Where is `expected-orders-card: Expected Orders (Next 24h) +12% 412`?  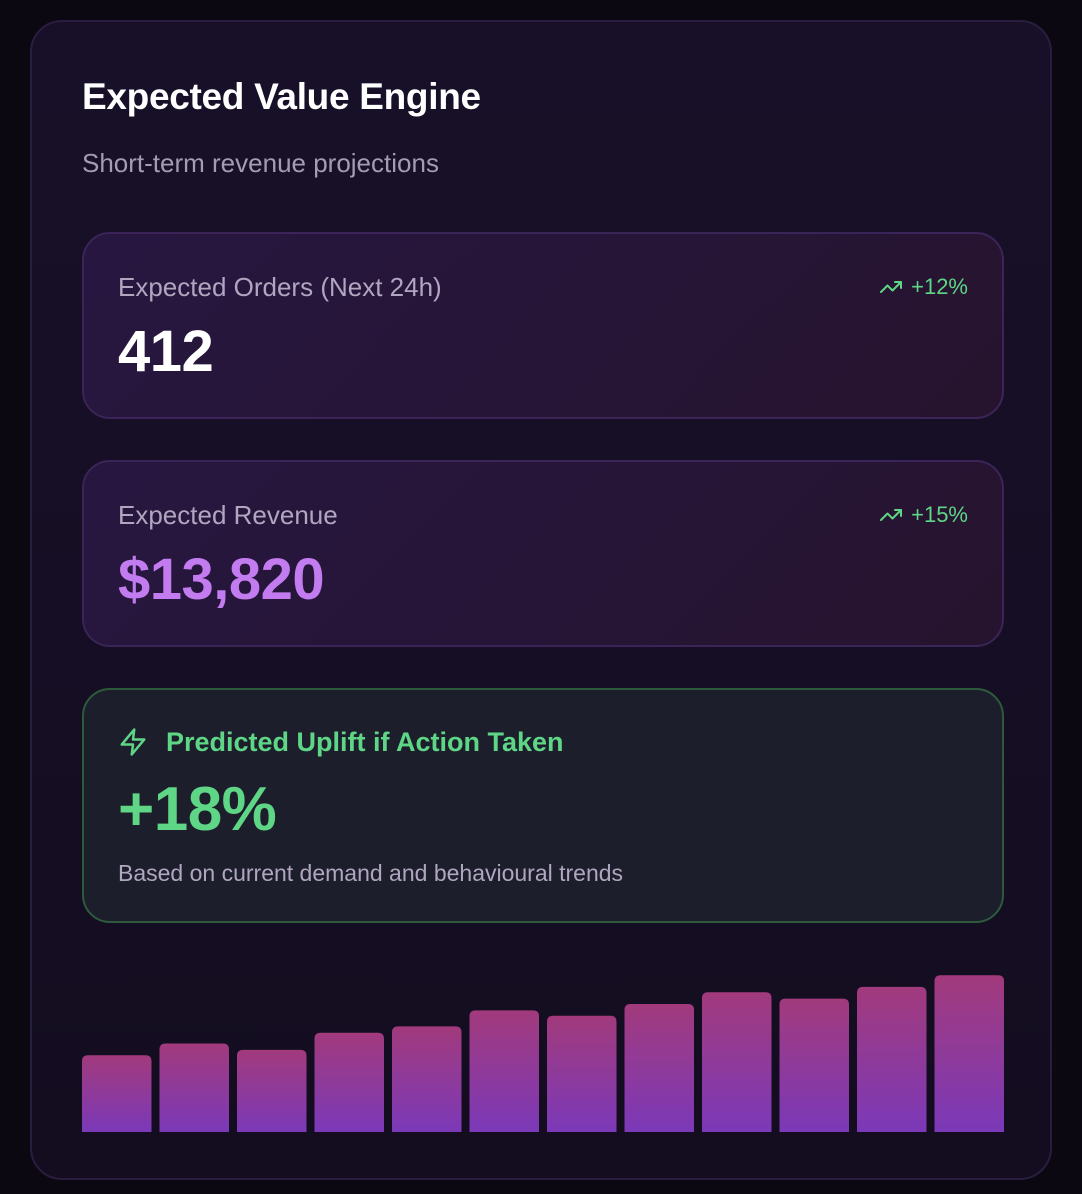
expected-orders-card: Expected Orders (Next 24h) +12% 412 is located at coordinates (543, 325).